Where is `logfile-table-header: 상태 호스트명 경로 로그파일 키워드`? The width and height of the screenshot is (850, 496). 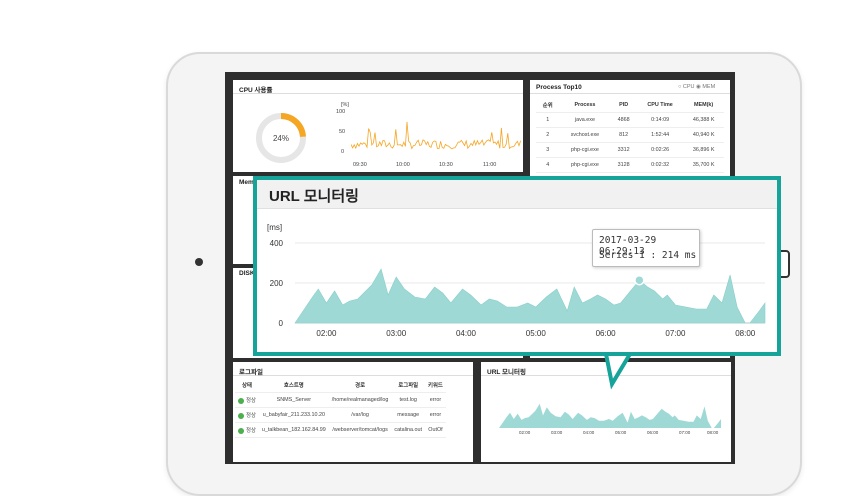
logfile-table-header: 상태 호스트명 경로 로그파일 키워드 is located at coordinates (340, 385).